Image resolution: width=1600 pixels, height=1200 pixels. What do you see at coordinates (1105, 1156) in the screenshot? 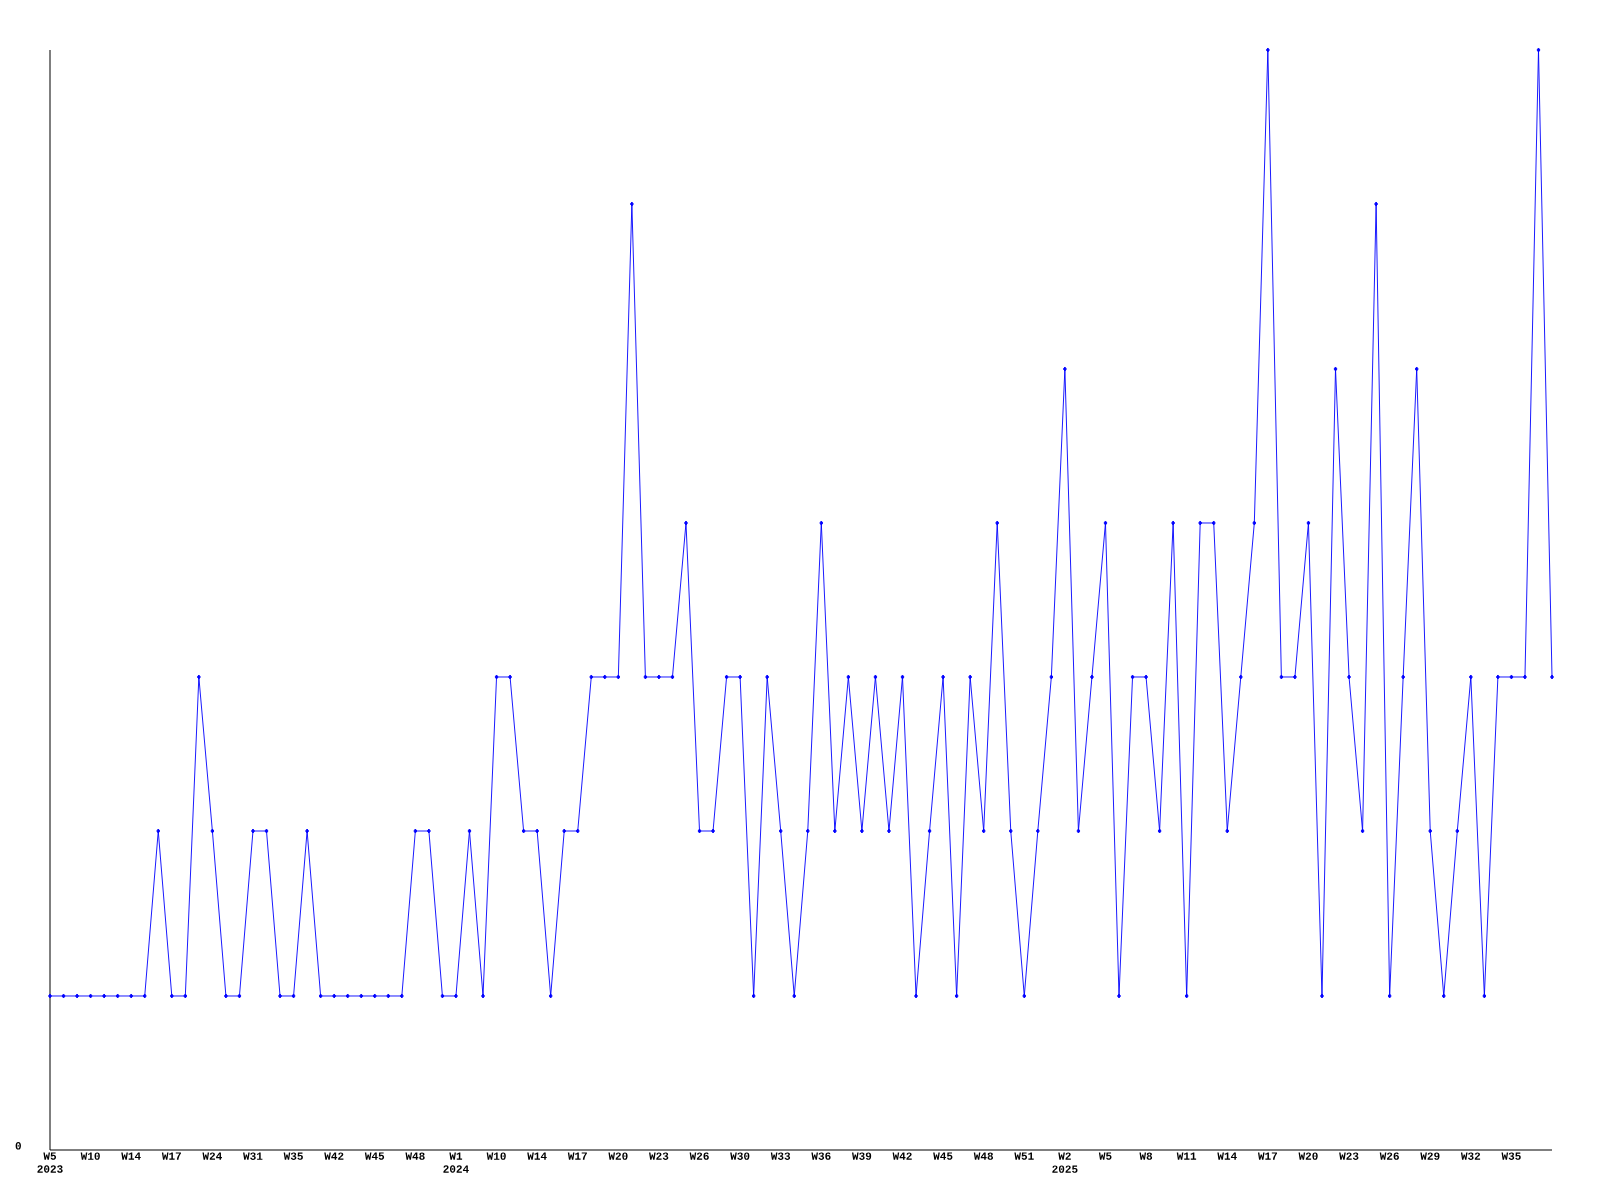
I see `x-tick-label: W5` at bounding box center [1105, 1156].